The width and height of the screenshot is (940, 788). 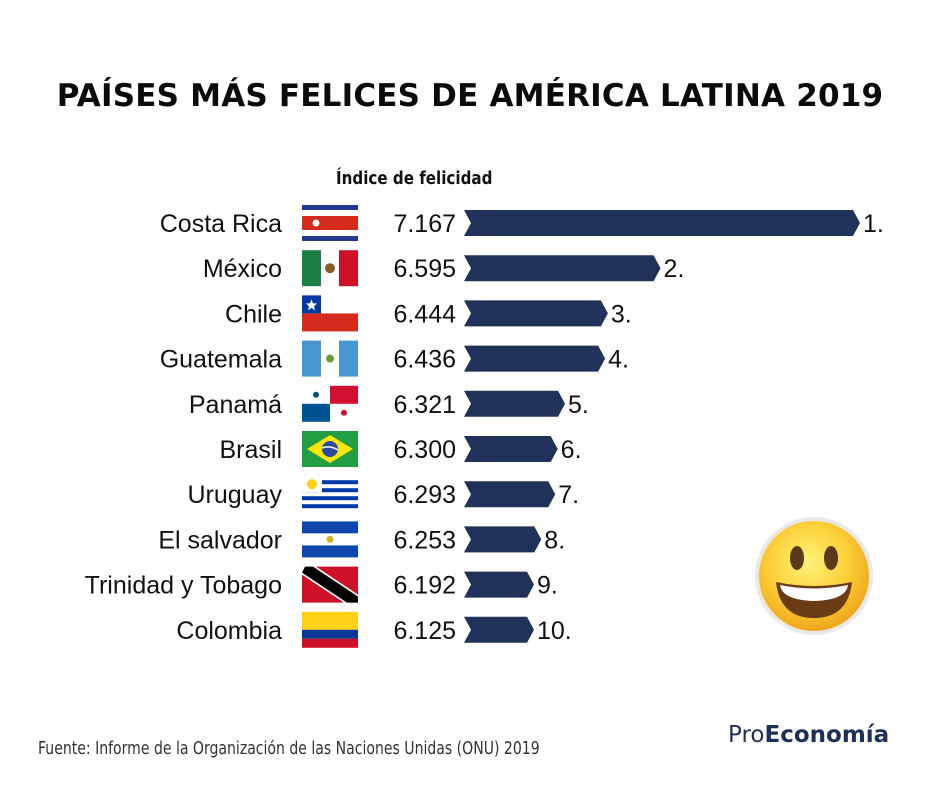 What do you see at coordinates (330, 268) in the screenshot?
I see `flag-icon-mexico` at bounding box center [330, 268].